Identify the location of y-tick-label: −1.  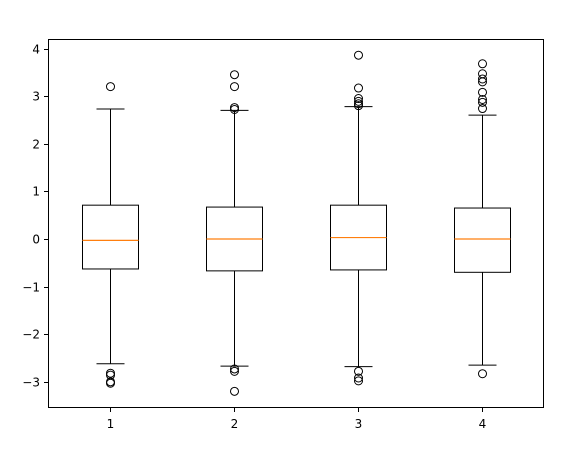
(31, 288).